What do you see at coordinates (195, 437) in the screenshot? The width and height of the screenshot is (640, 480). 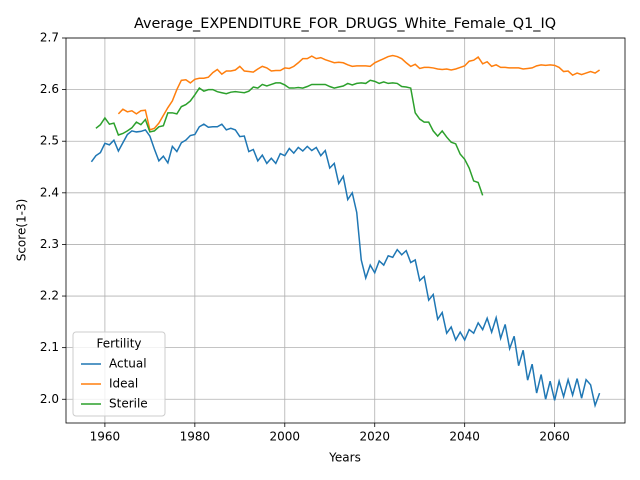 I see `x-tick-label: 1980` at bounding box center [195, 437].